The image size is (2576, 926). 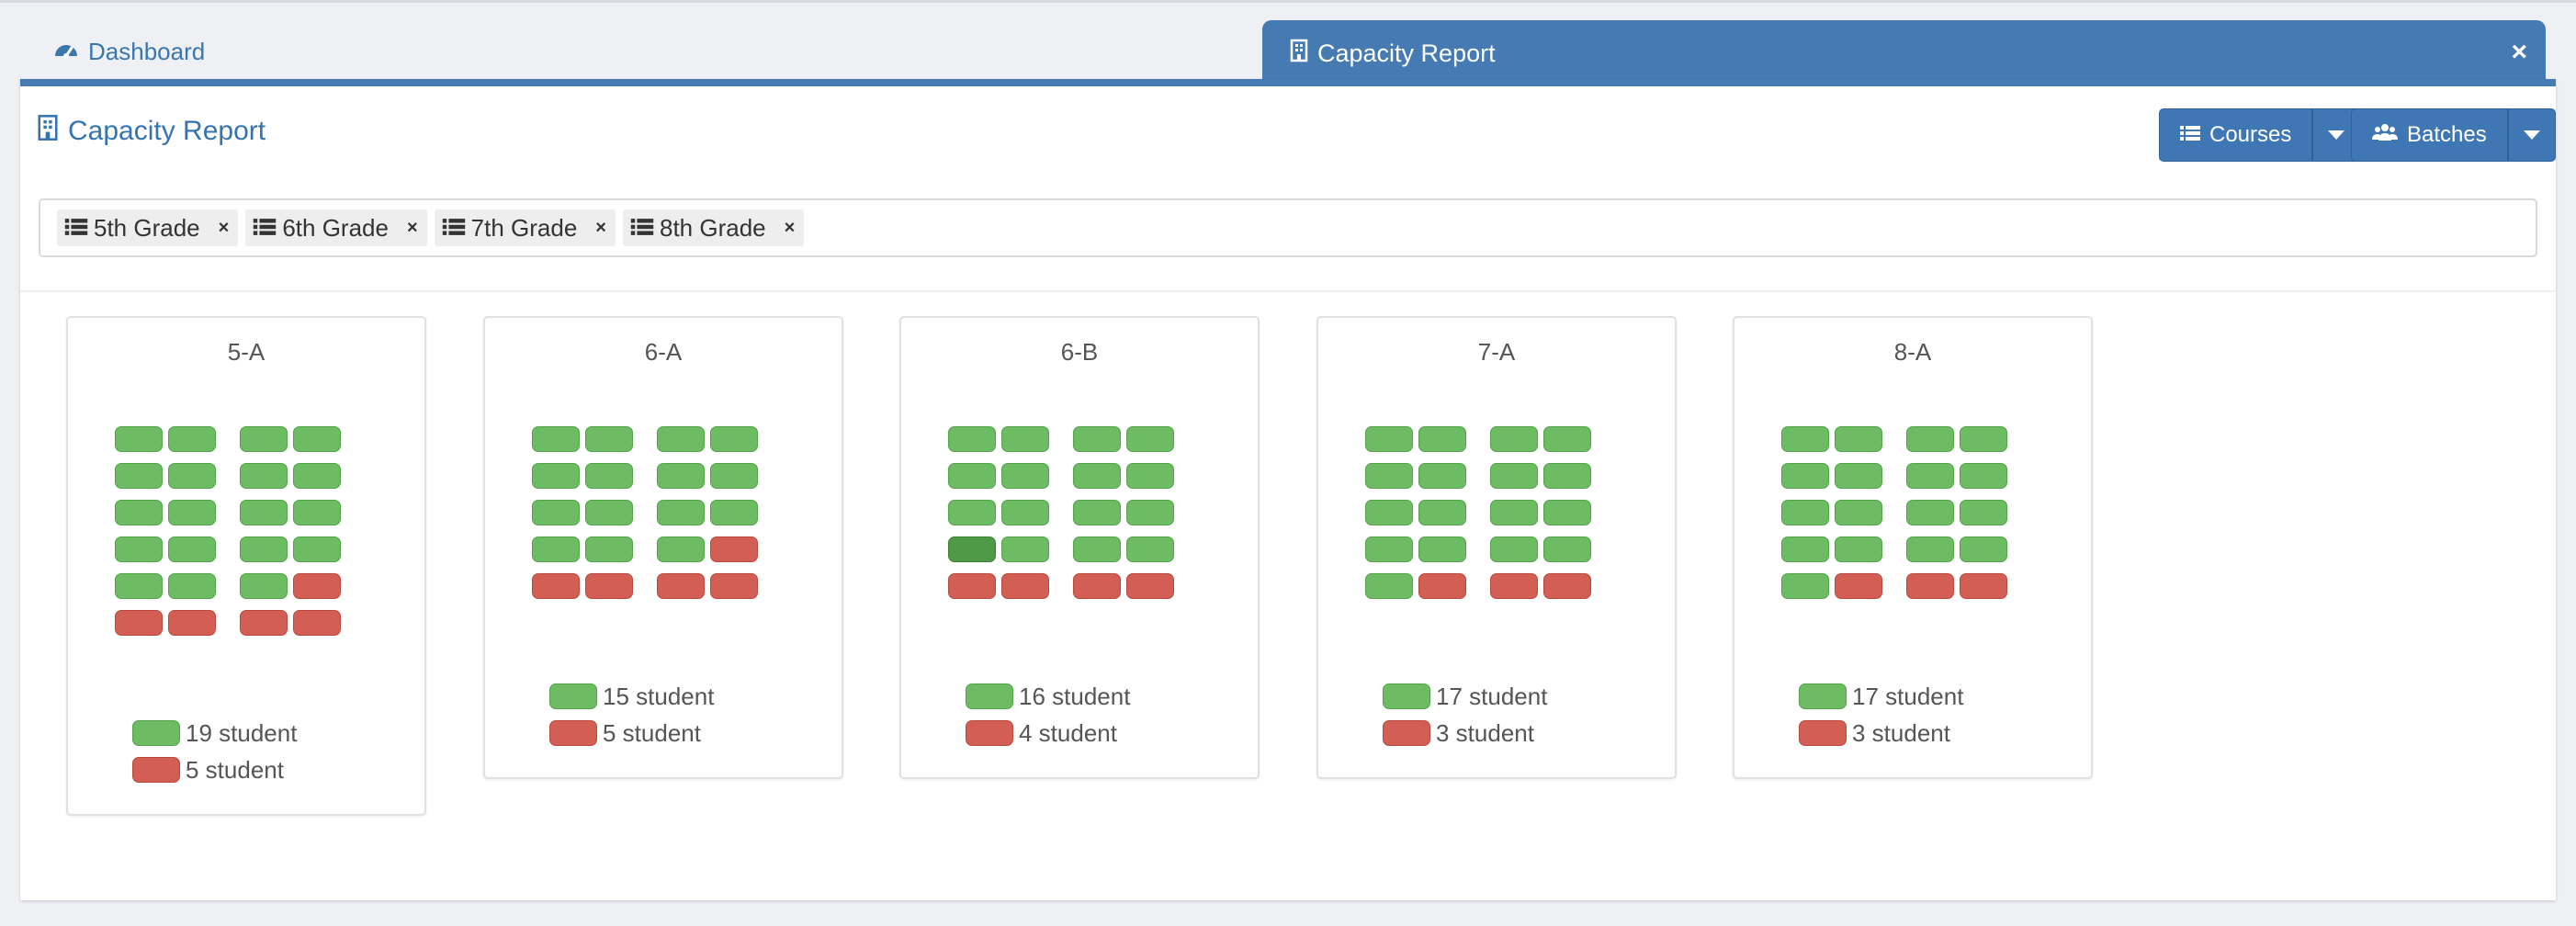 What do you see at coordinates (659, 696) in the screenshot?
I see `available-count: 15 student` at bounding box center [659, 696].